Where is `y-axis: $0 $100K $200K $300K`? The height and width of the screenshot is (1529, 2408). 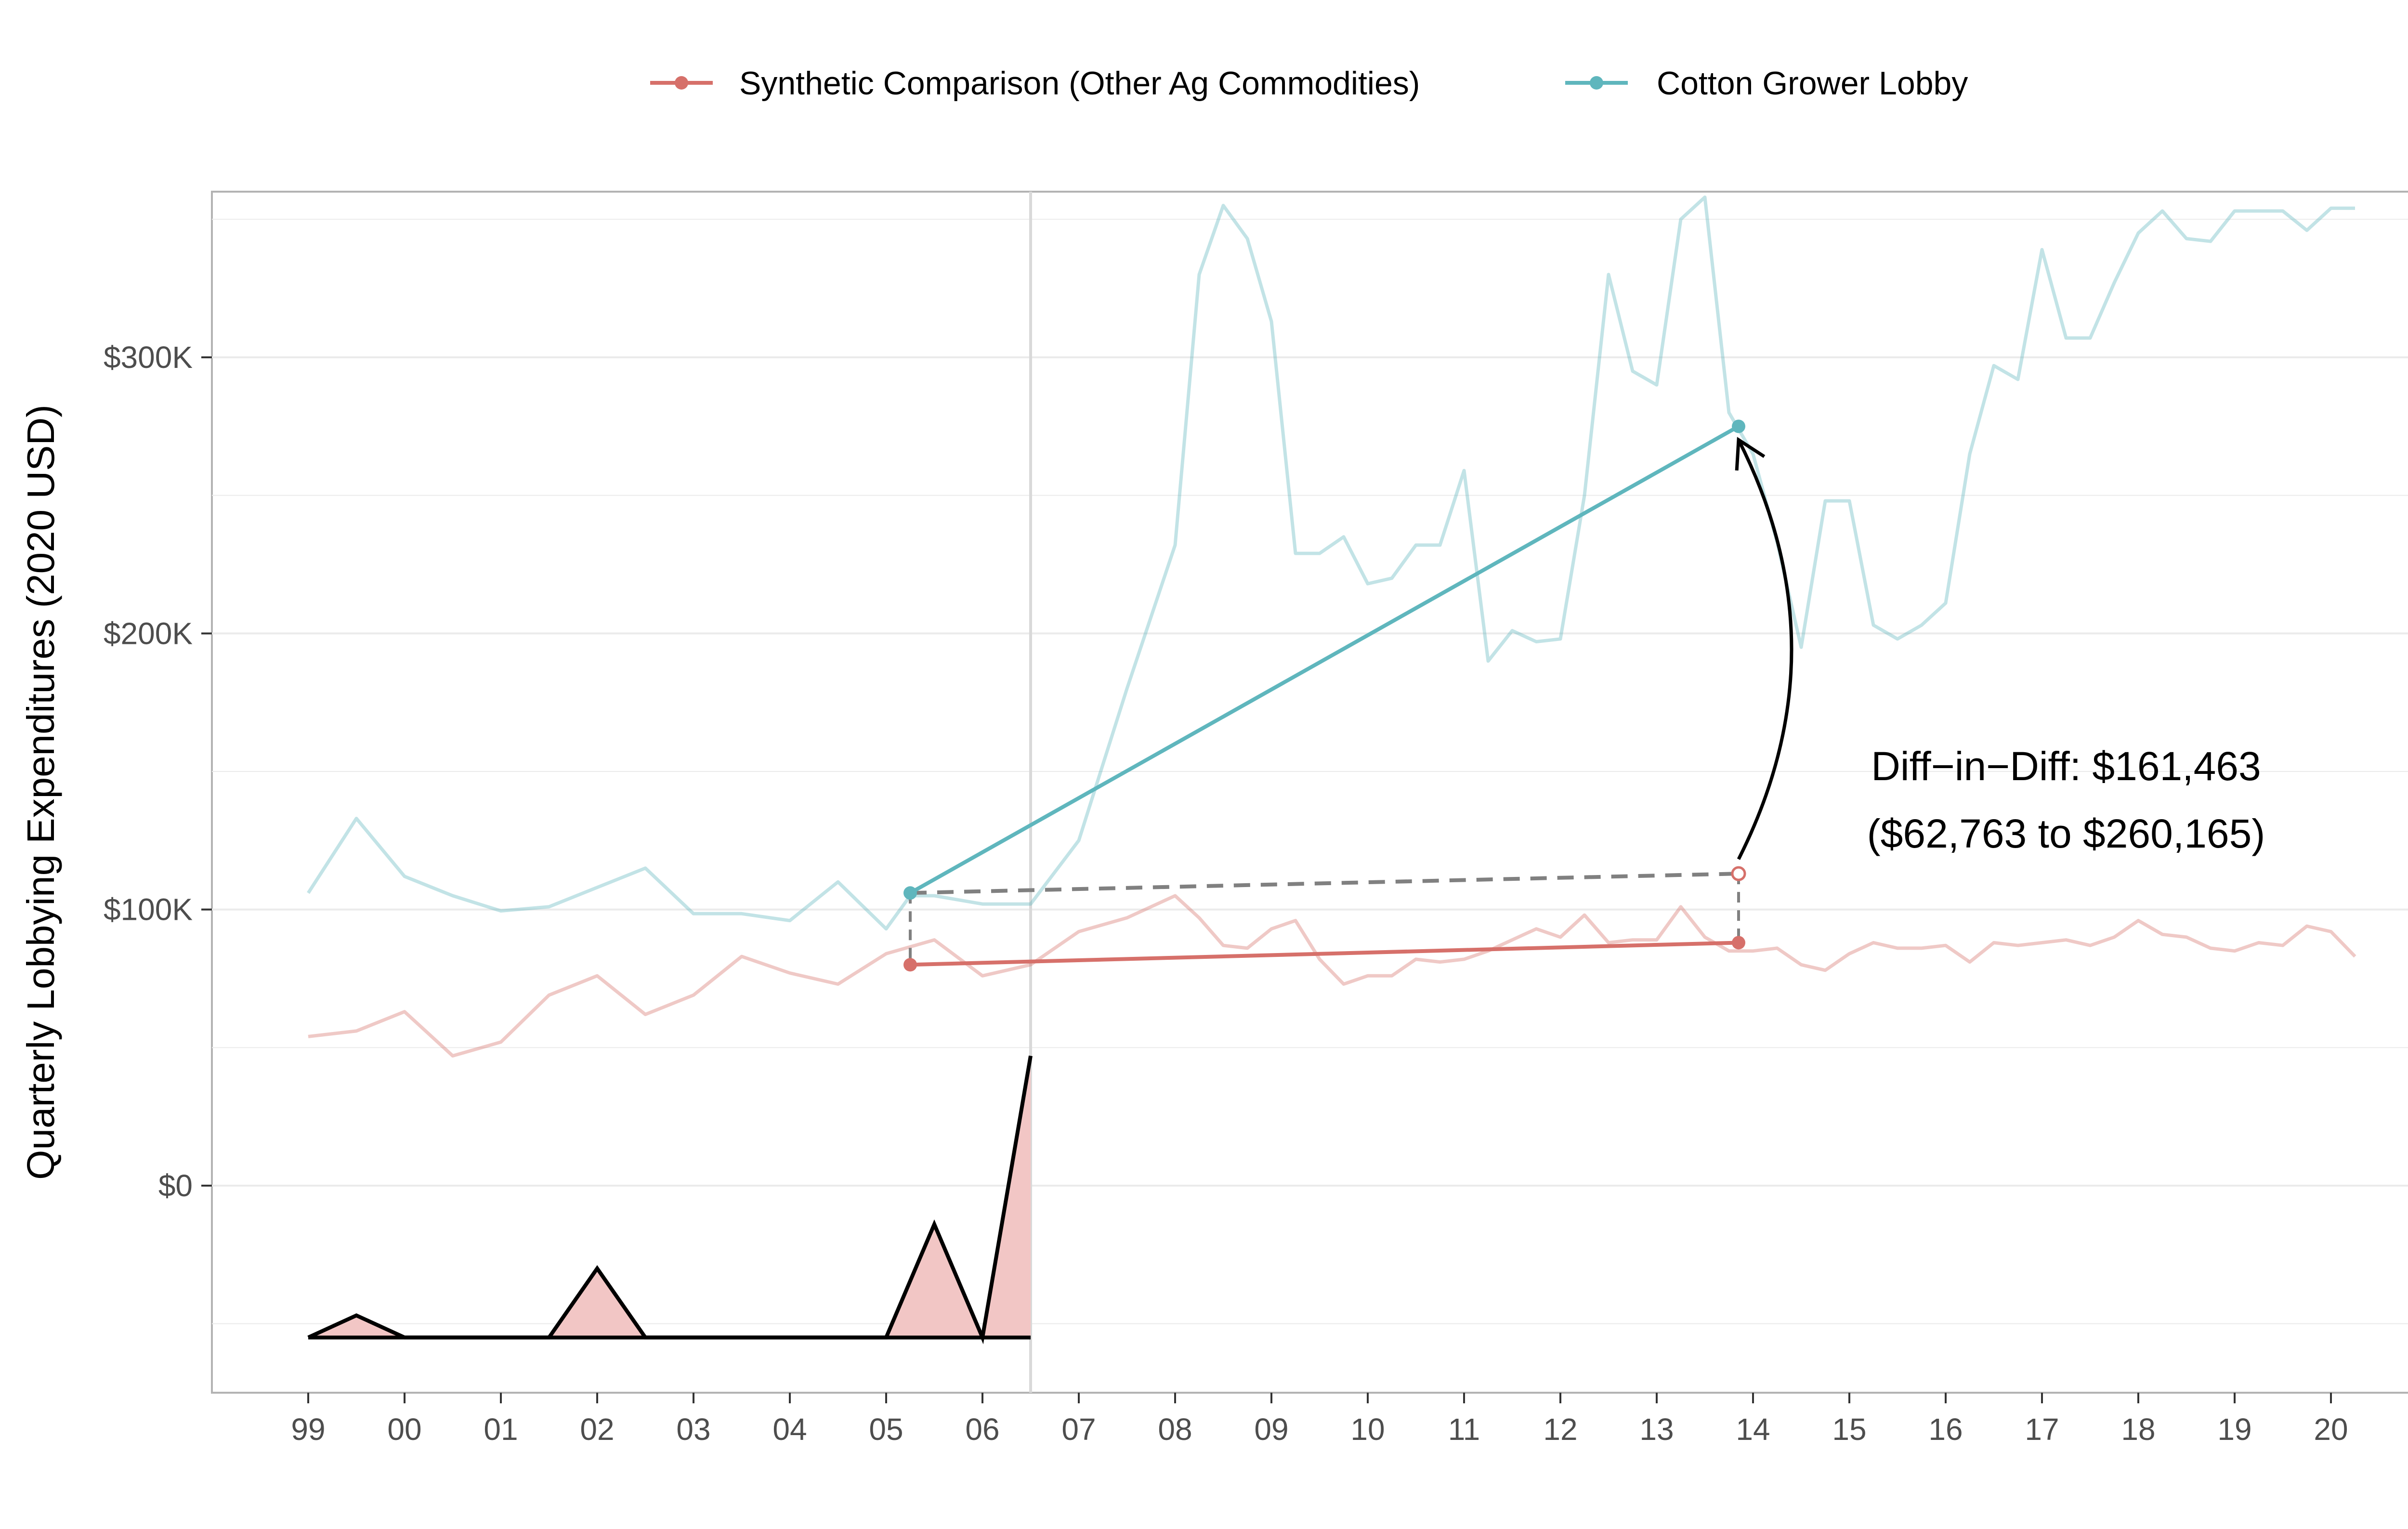 y-axis: $0 $100K $200K $300K is located at coordinates (158, 771).